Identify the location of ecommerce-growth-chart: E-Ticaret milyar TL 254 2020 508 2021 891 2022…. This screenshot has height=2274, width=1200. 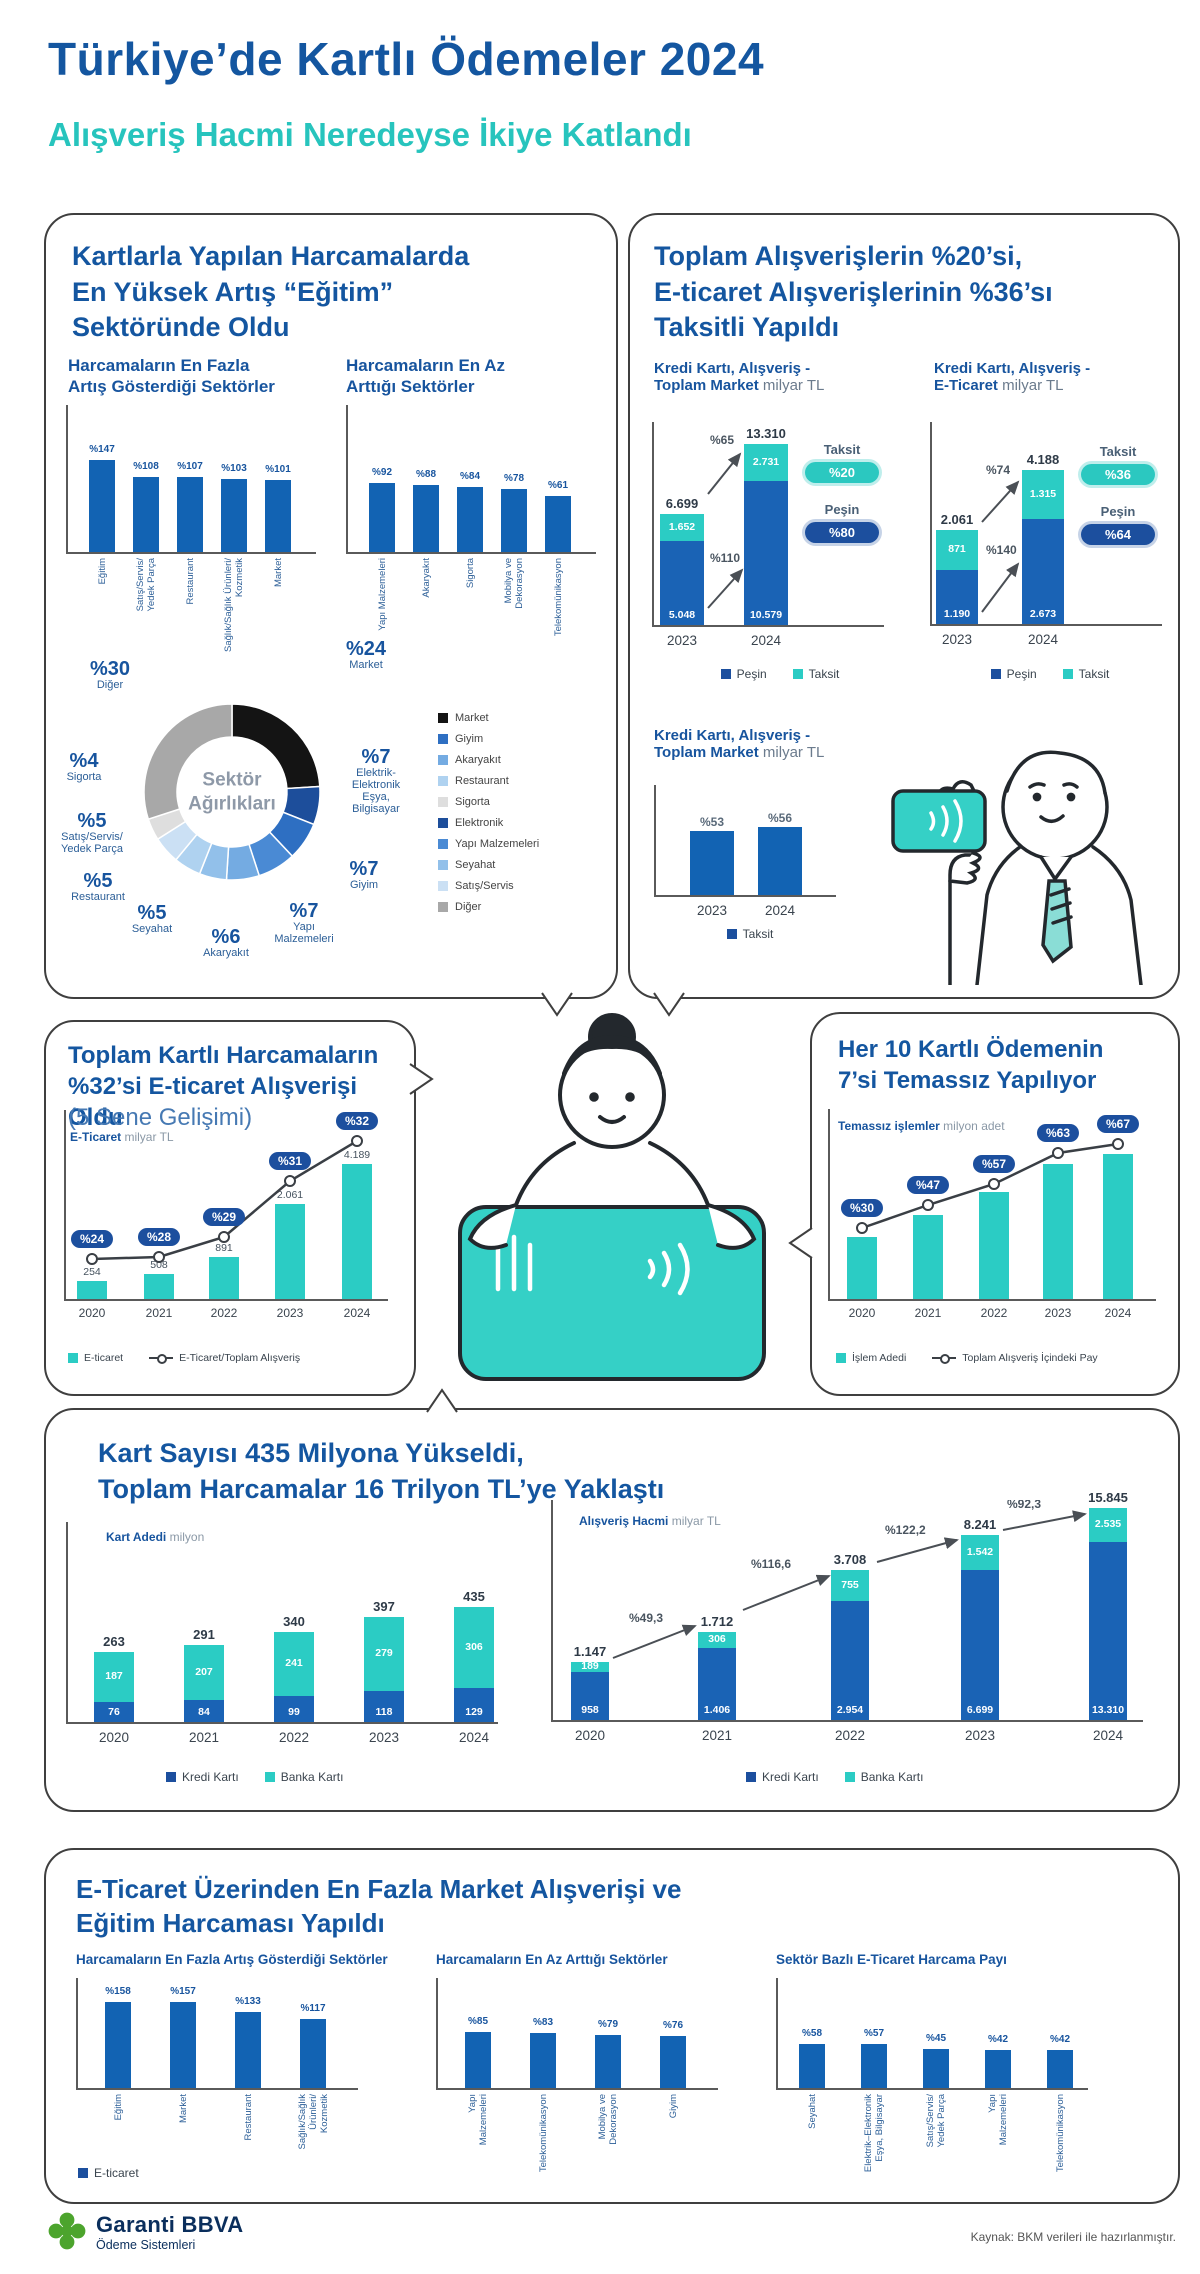
(232, 1216).